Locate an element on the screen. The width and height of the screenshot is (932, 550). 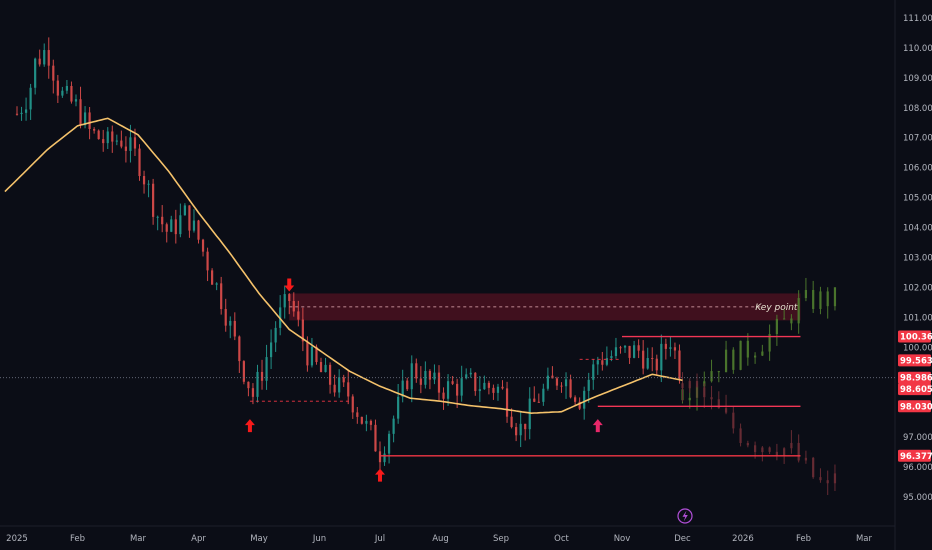
resistance-zone: Key point is located at coordinates (545, 307).